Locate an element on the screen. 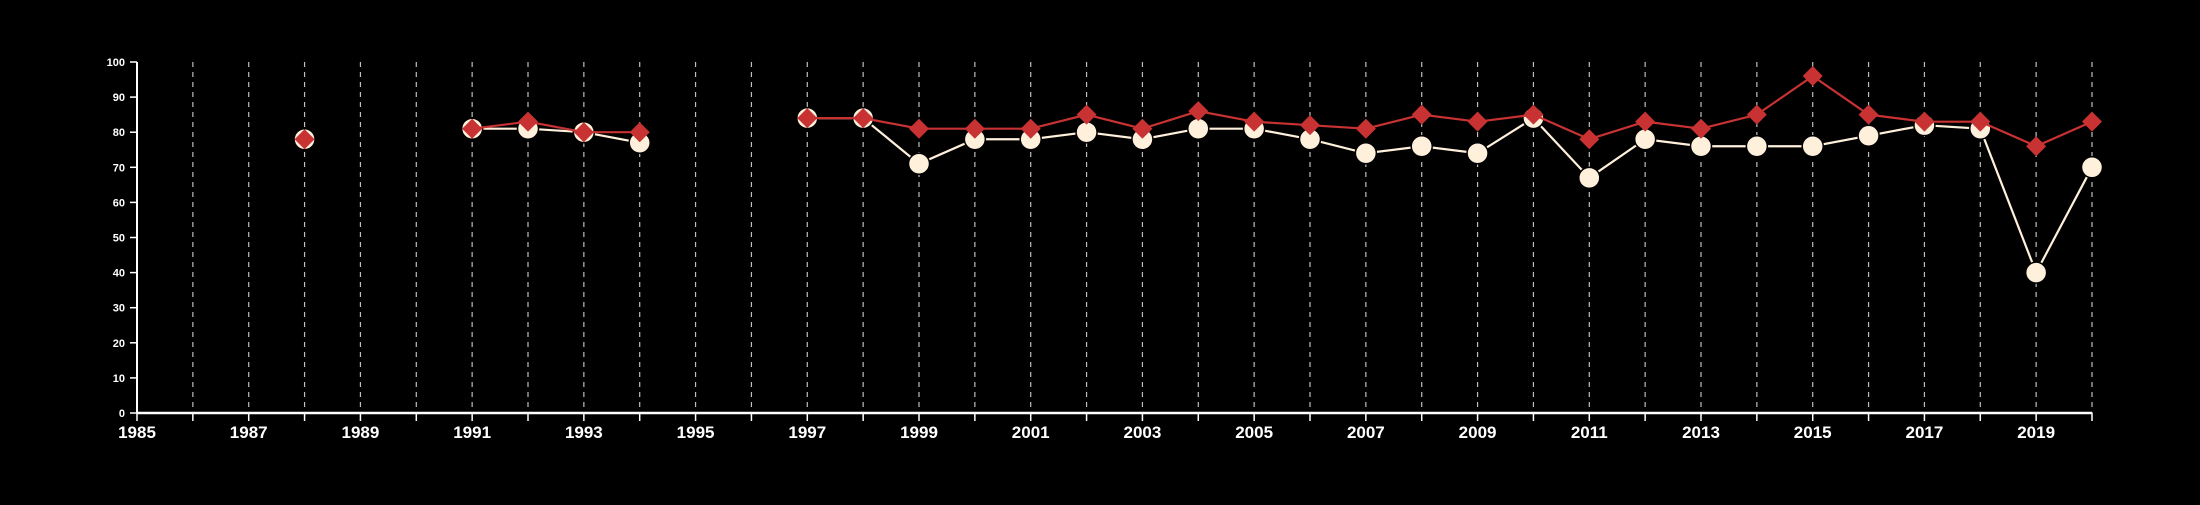 The width and height of the screenshot is (2200, 505). y-tick-label: 50 is located at coordinates (119, 239).